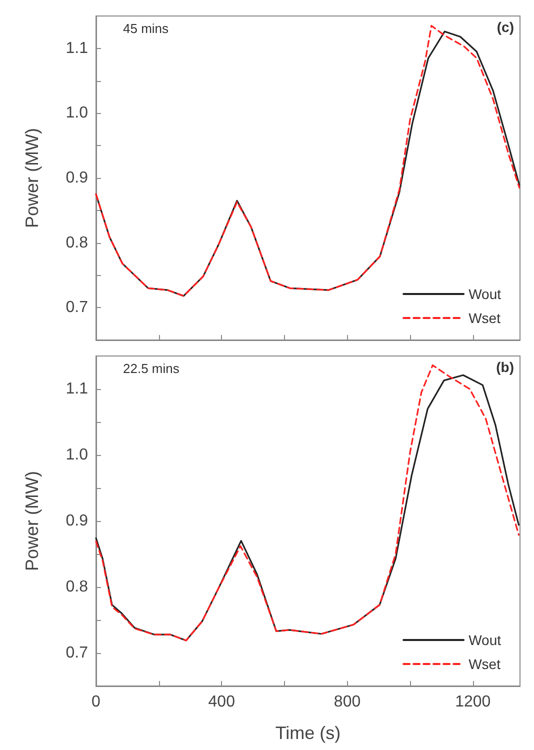  I want to click on annotation: 45 mins, so click(146, 28).